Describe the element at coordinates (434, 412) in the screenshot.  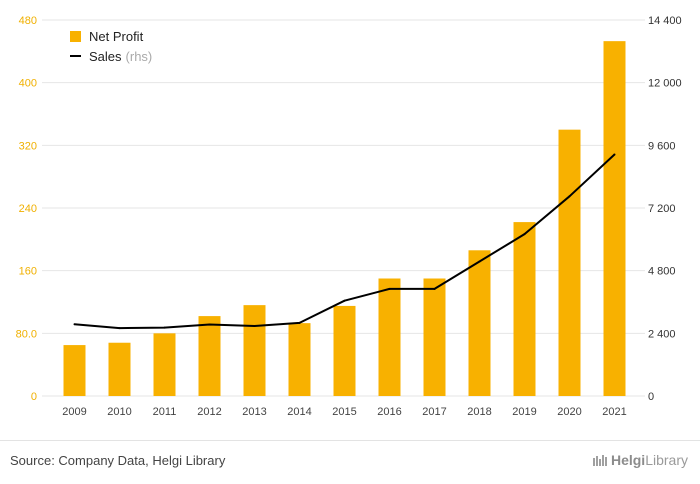
I see `x-tick-label: 2017` at that location.